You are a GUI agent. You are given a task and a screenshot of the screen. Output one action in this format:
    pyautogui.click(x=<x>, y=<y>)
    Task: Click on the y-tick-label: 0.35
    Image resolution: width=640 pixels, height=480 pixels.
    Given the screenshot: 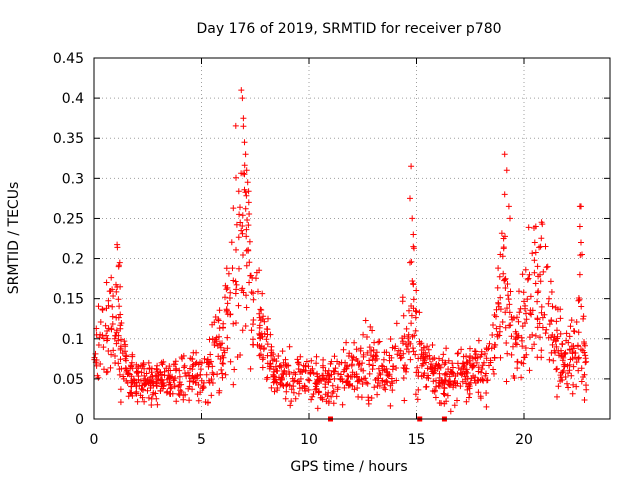 What is the action you would take?
    pyautogui.click(x=68, y=139)
    